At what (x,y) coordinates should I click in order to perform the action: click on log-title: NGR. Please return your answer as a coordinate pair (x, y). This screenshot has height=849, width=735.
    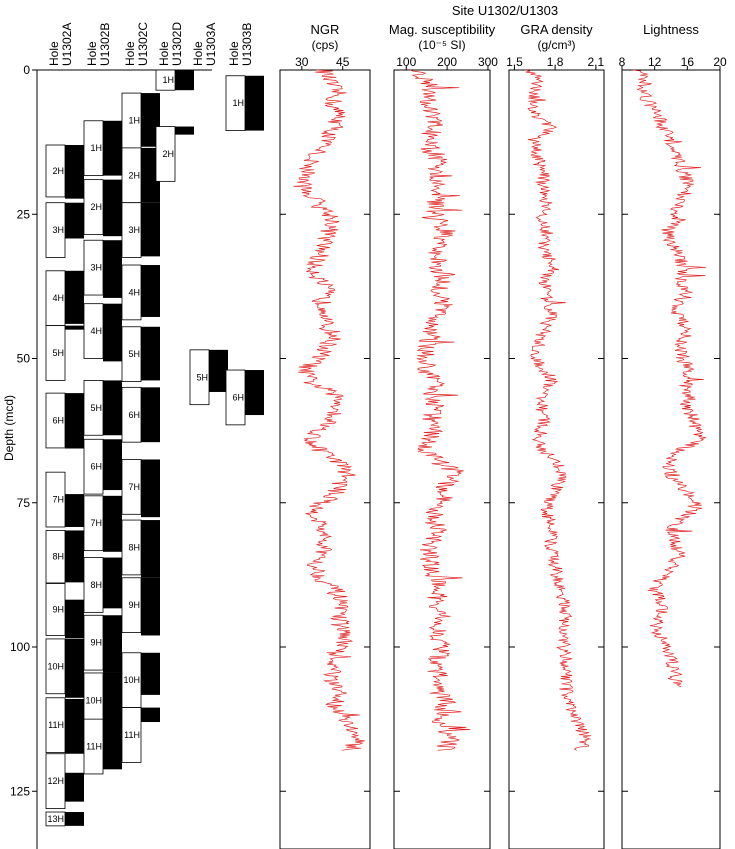
    Looking at the image, I should click on (325, 29).